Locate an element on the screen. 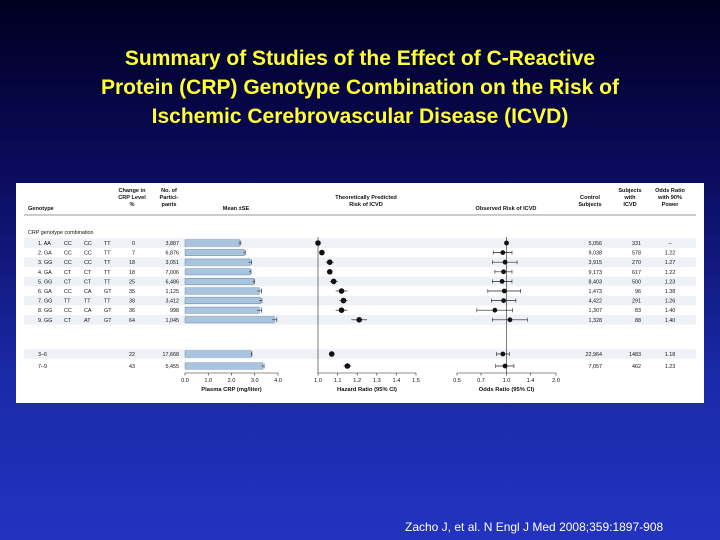 The width and height of the screenshot is (720, 540). row-control: 8,403 is located at coordinates (596, 282).